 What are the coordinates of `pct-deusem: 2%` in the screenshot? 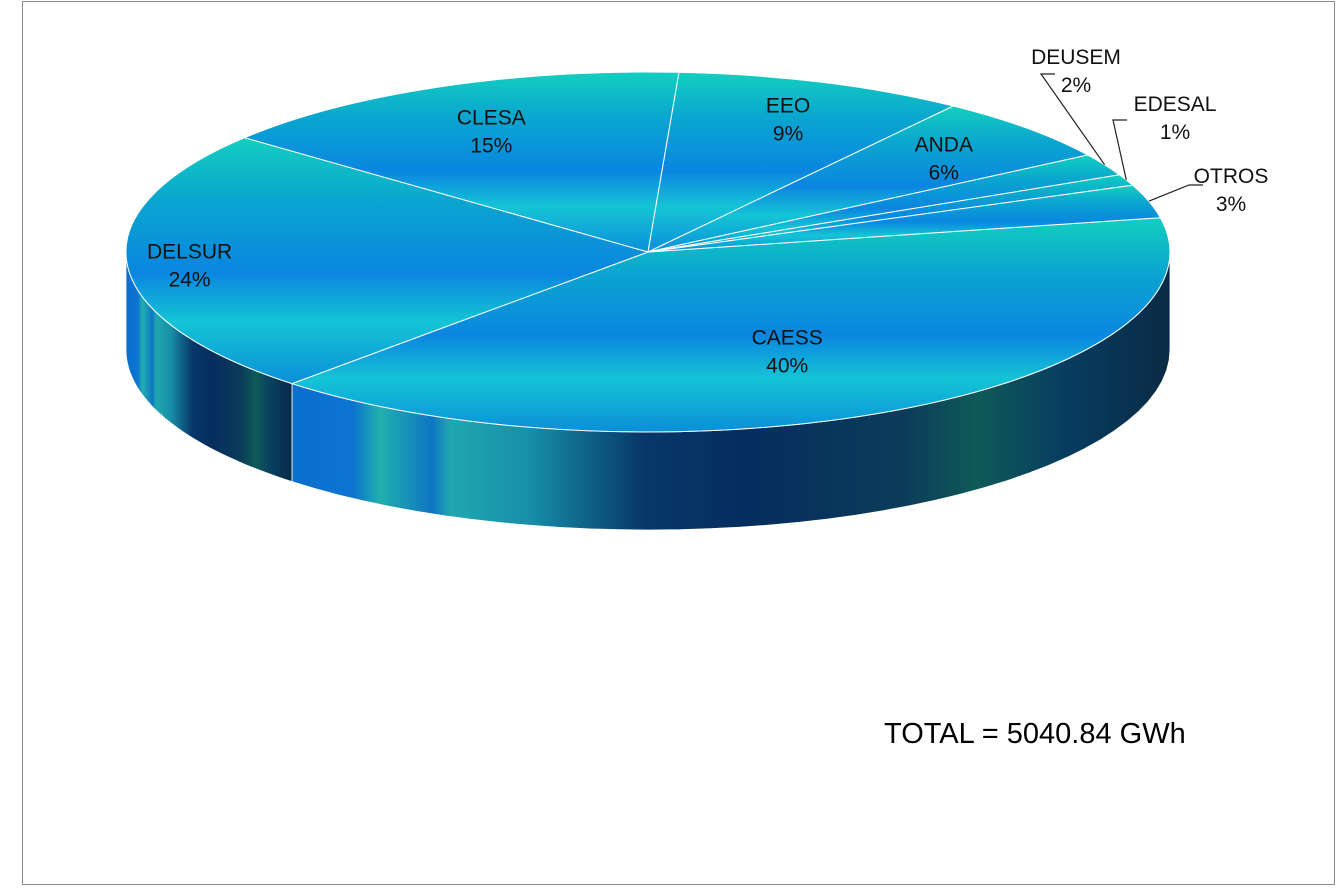 It's located at (1076, 85).